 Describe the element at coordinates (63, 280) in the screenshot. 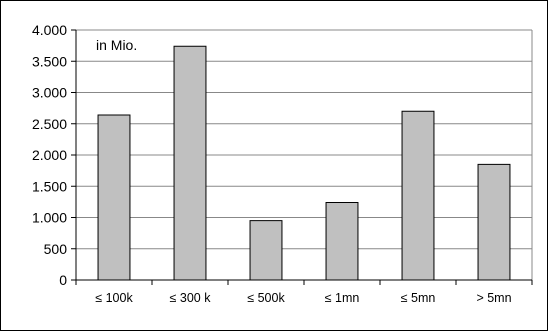

I see `y-tick-label: 0` at that location.